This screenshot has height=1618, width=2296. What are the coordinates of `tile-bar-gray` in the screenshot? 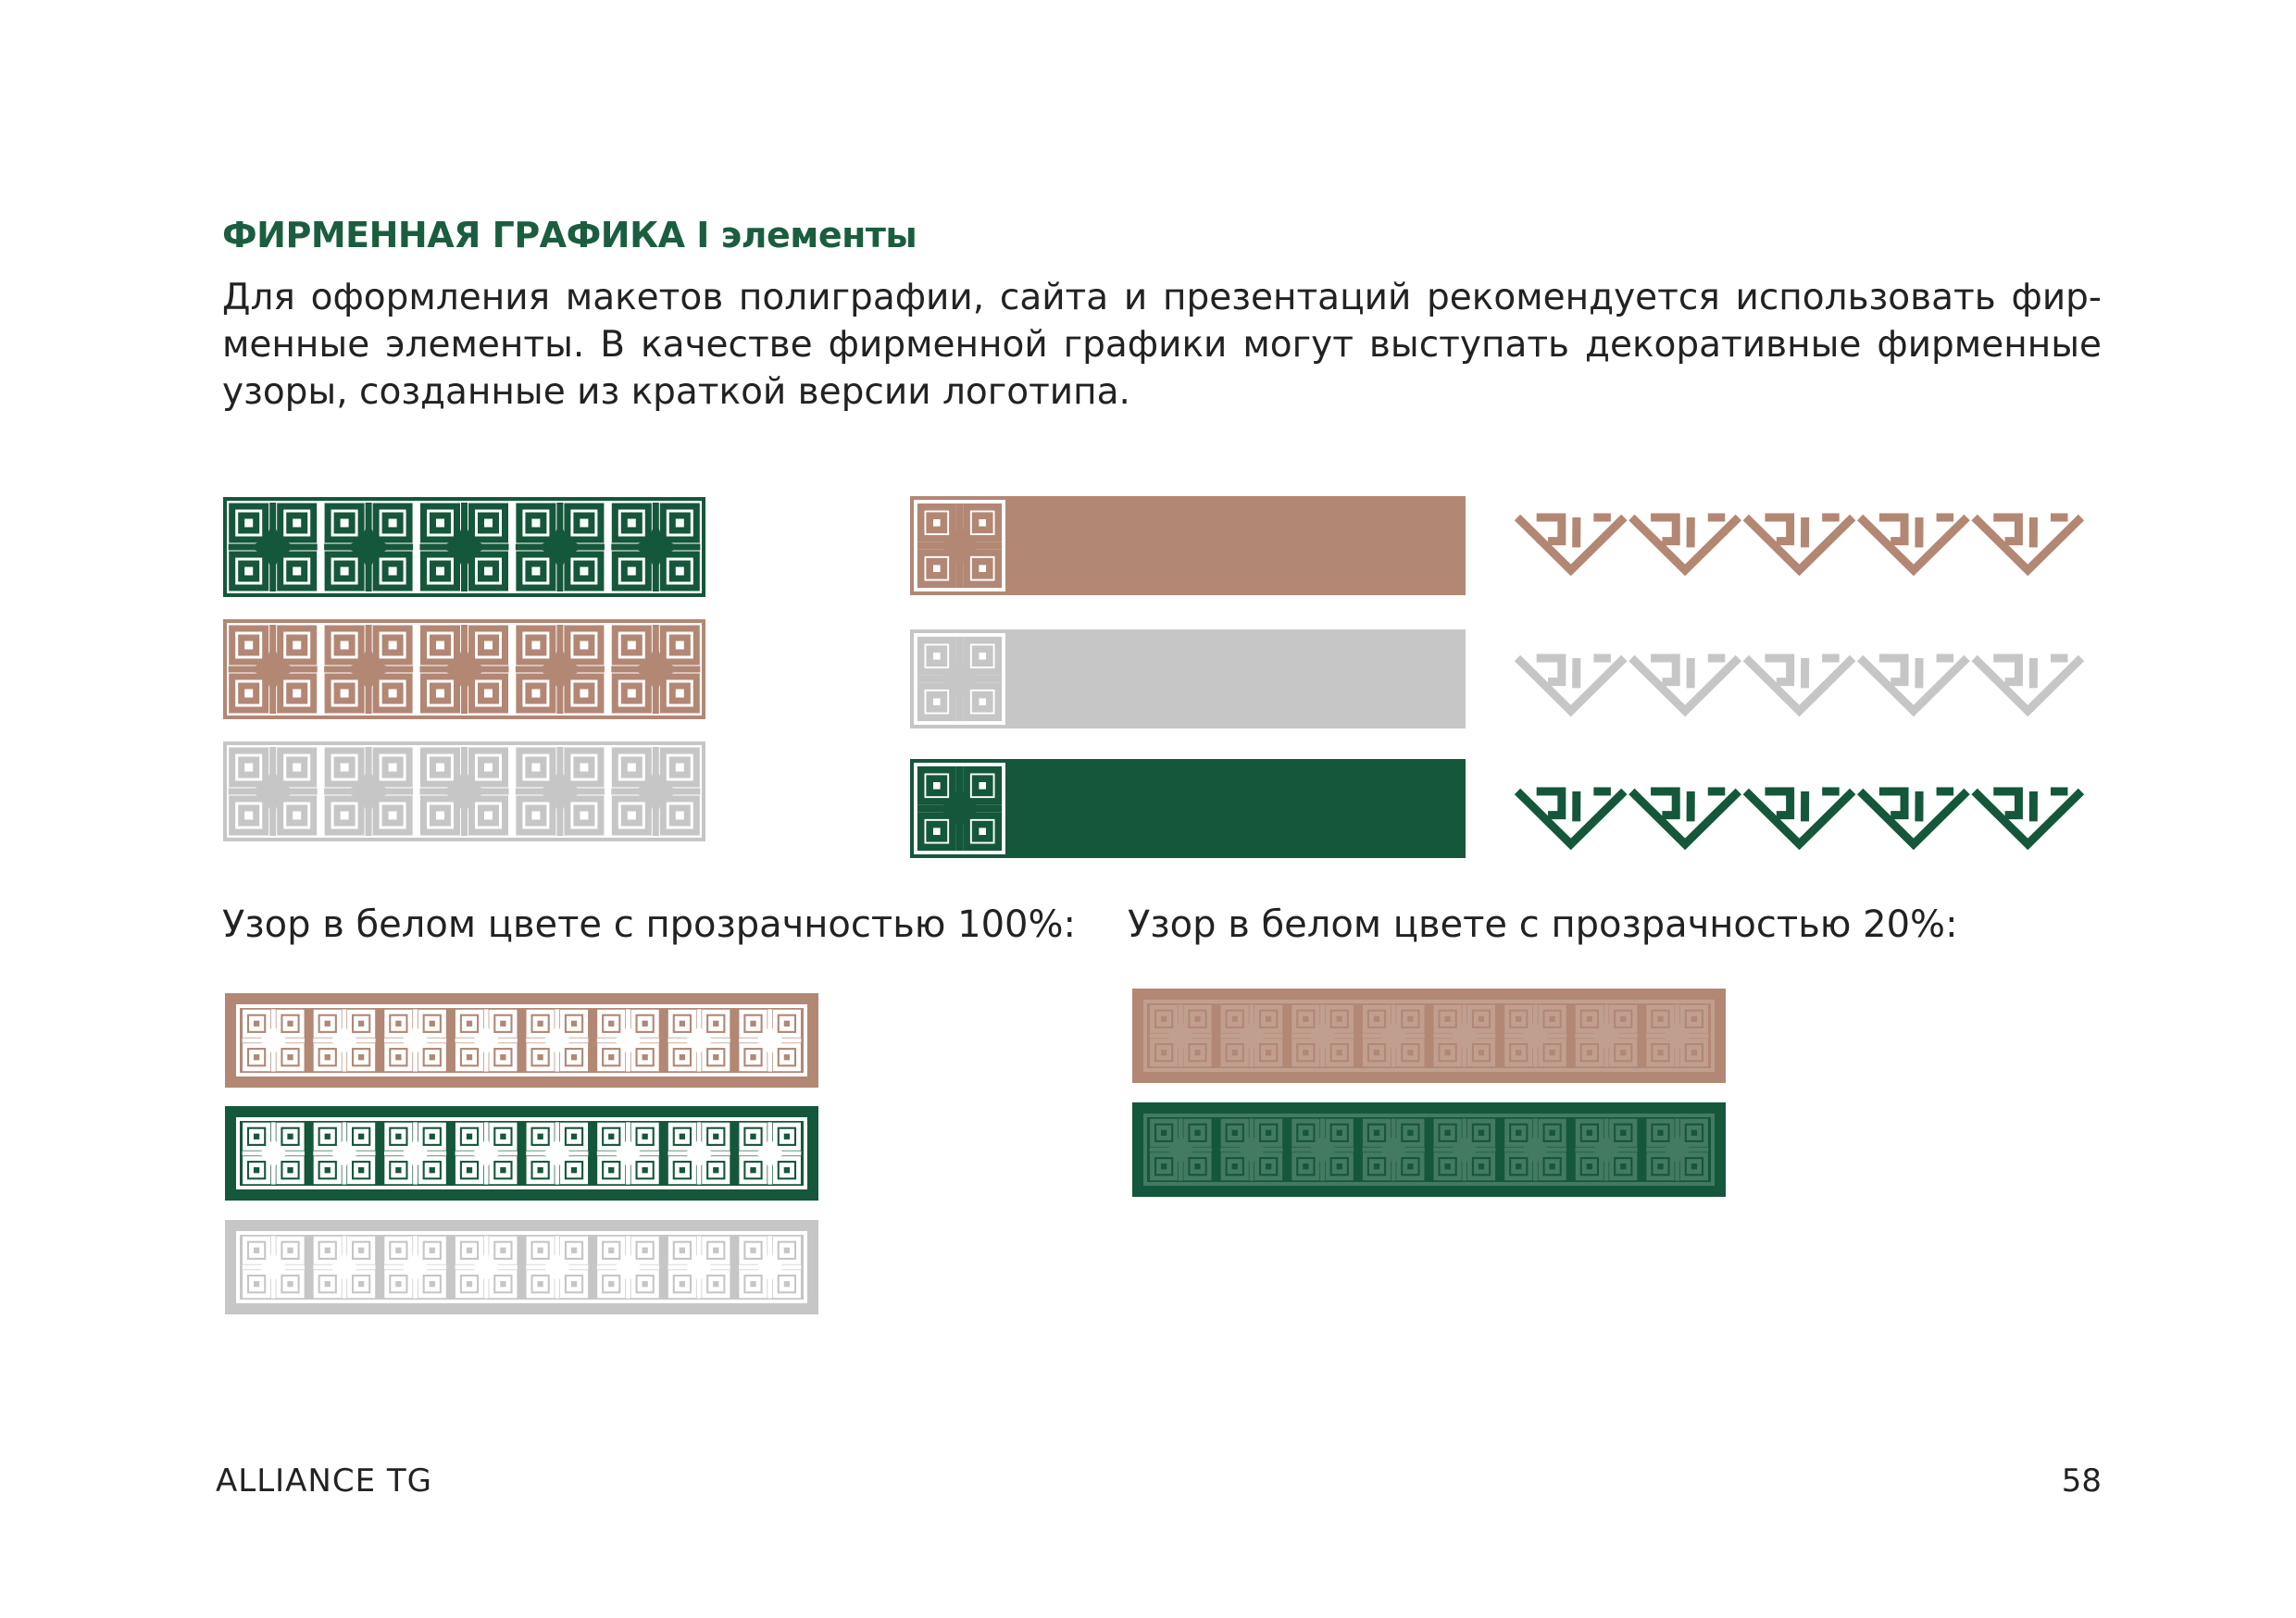 It's located at (1188, 678).